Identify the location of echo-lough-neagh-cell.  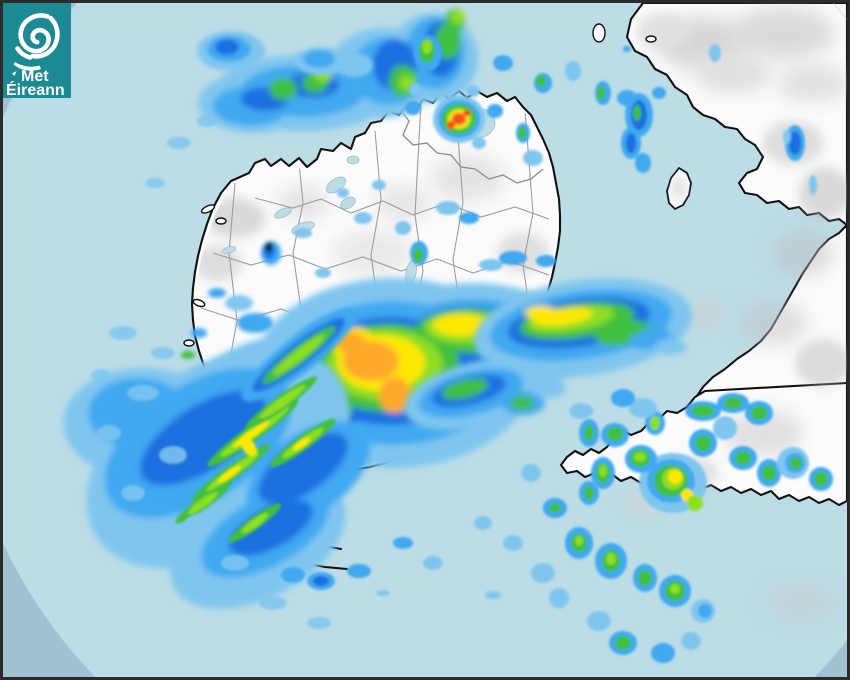
(459, 119).